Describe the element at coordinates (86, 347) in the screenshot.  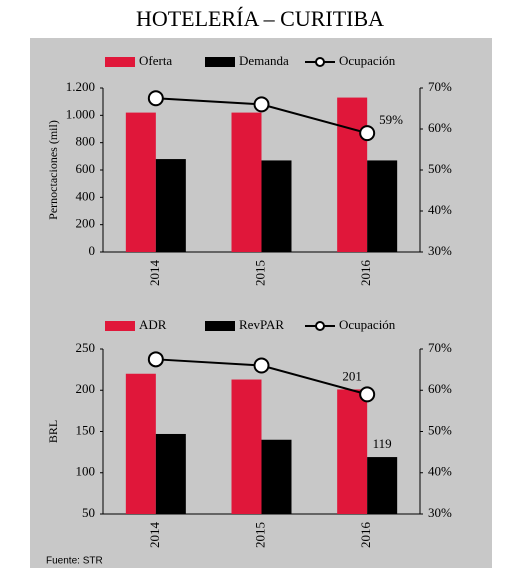
I see `y-tick-label: 250` at that location.